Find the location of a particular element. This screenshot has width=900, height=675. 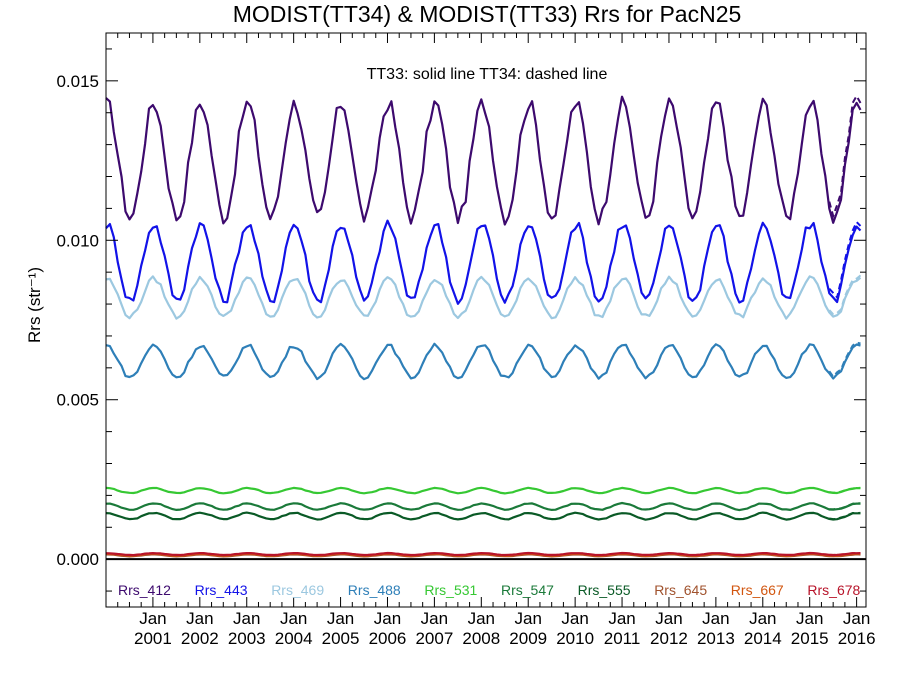

x-tick-year: 2002 is located at coordinates (200, 638).